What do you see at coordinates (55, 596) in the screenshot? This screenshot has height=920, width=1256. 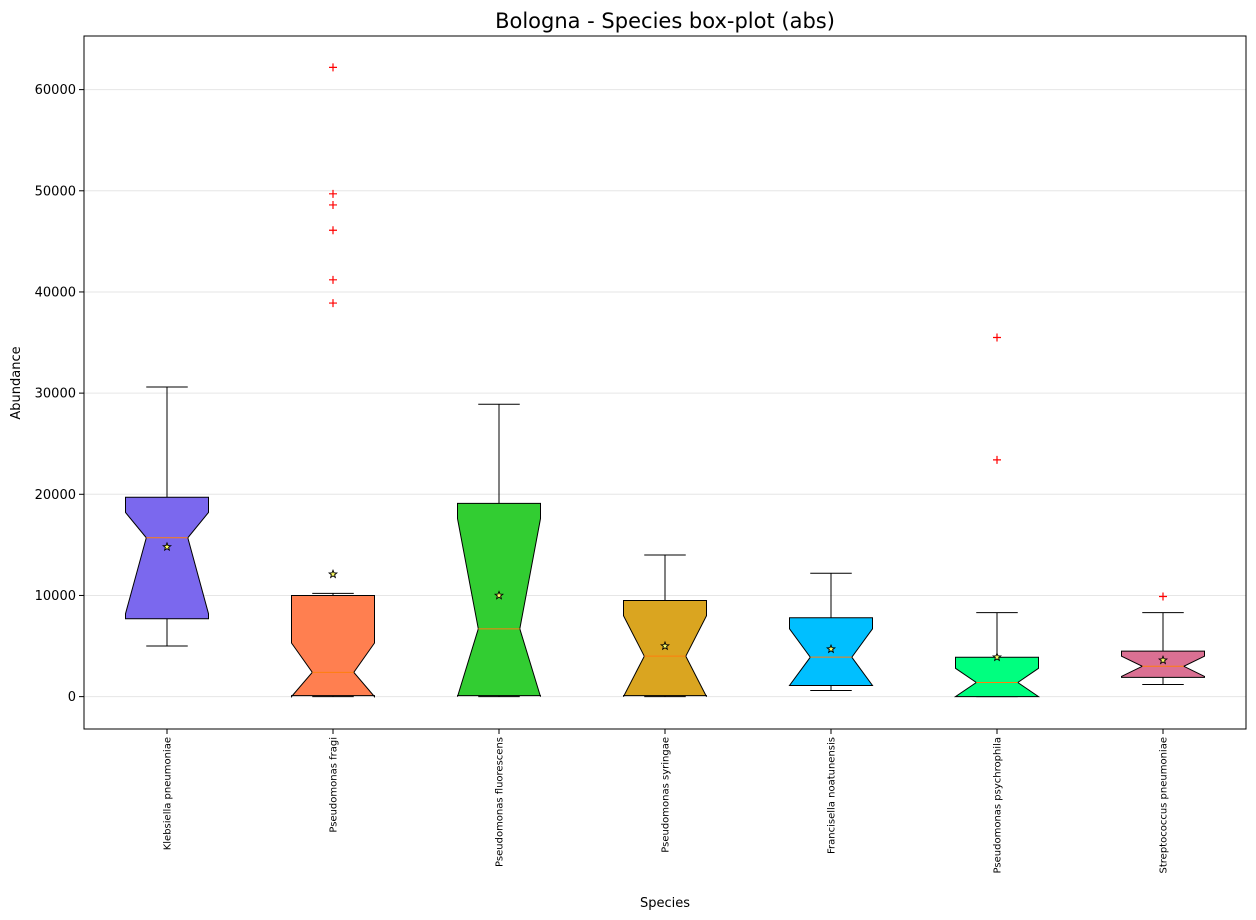 I see `y-tick-label: 10000` at bounding box center [55, 596].